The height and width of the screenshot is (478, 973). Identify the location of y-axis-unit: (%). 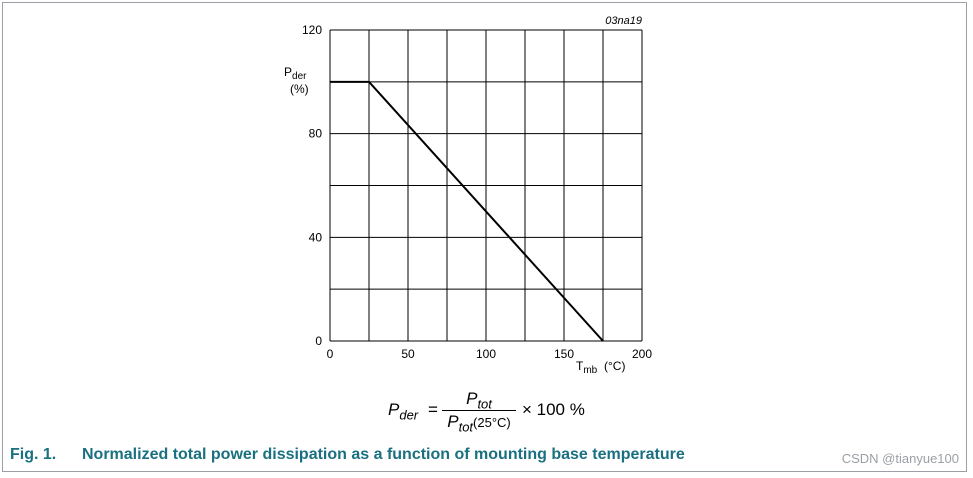
(299, 89).